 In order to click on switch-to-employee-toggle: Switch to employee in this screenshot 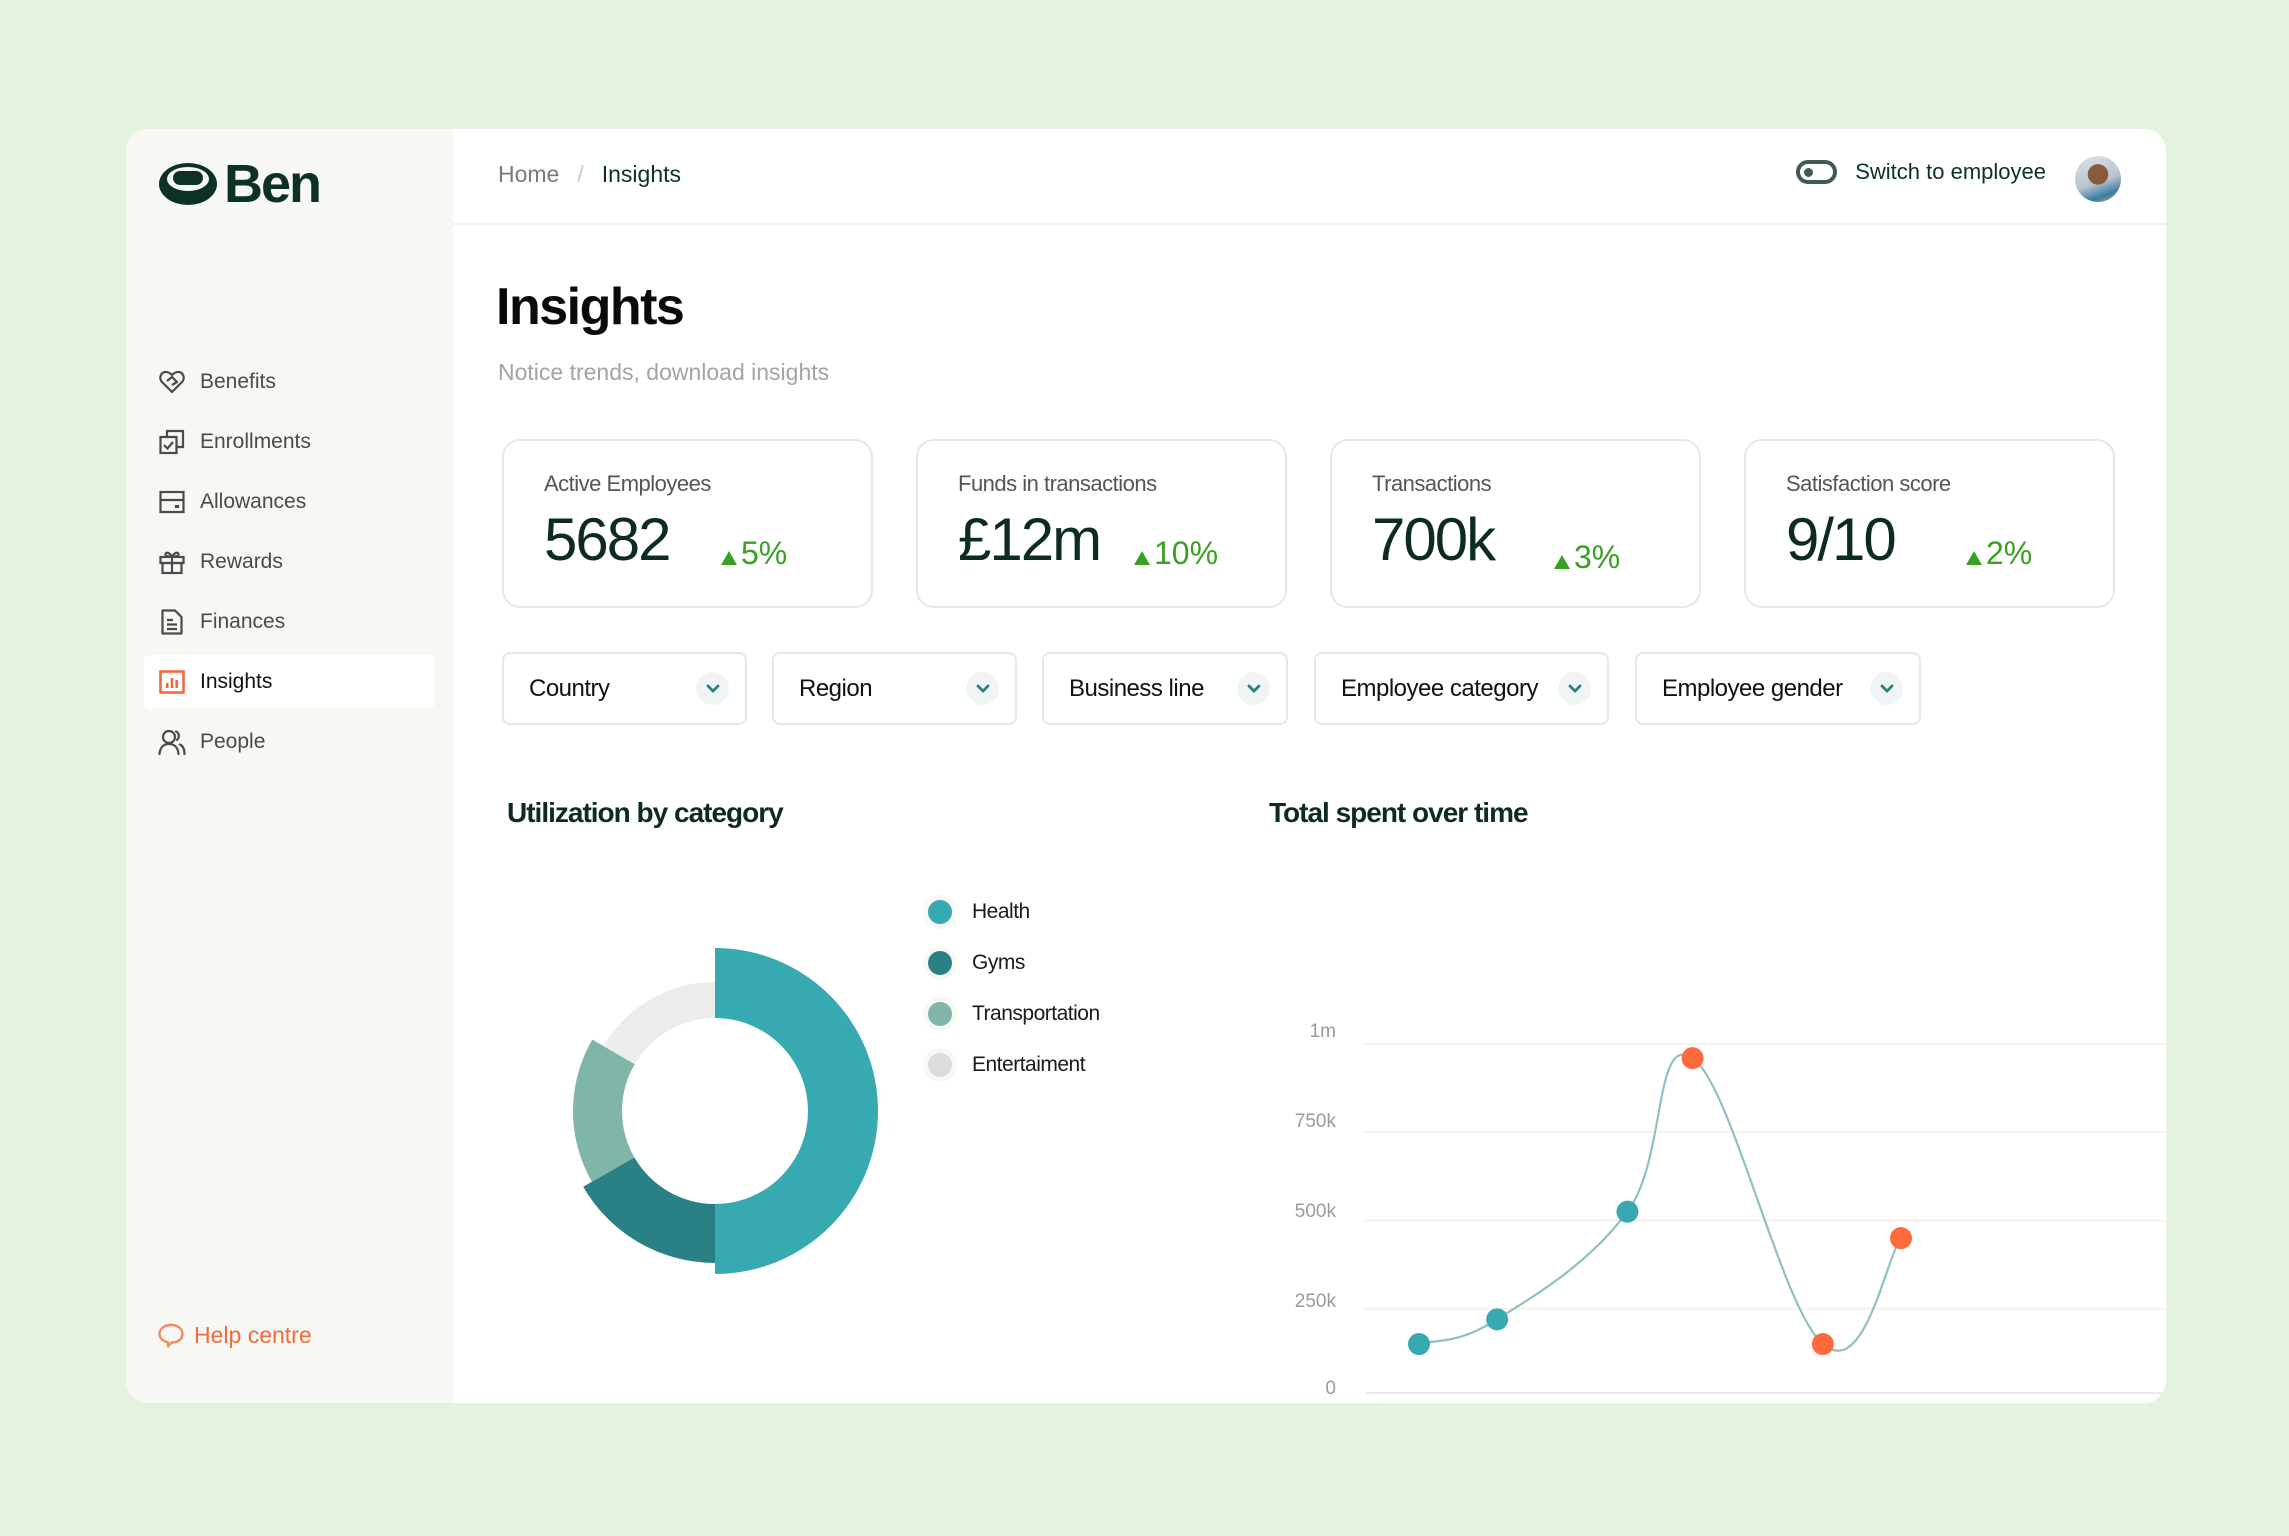, I will do `click(1921, 172)`.